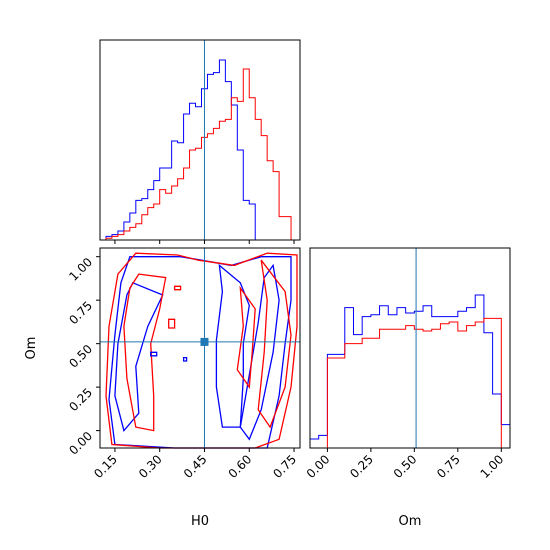 This screenshot has width=550, height=550. What do you see at coordinates (318, 466) in the screenshot?
I see `hist-om-x-tick-label: 0.00` at bounding box center [318, 466].